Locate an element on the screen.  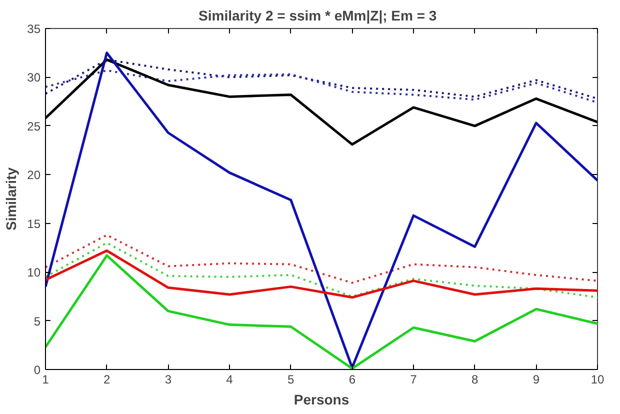
x-tick-label: 9 is located at coordinates (536, 379).